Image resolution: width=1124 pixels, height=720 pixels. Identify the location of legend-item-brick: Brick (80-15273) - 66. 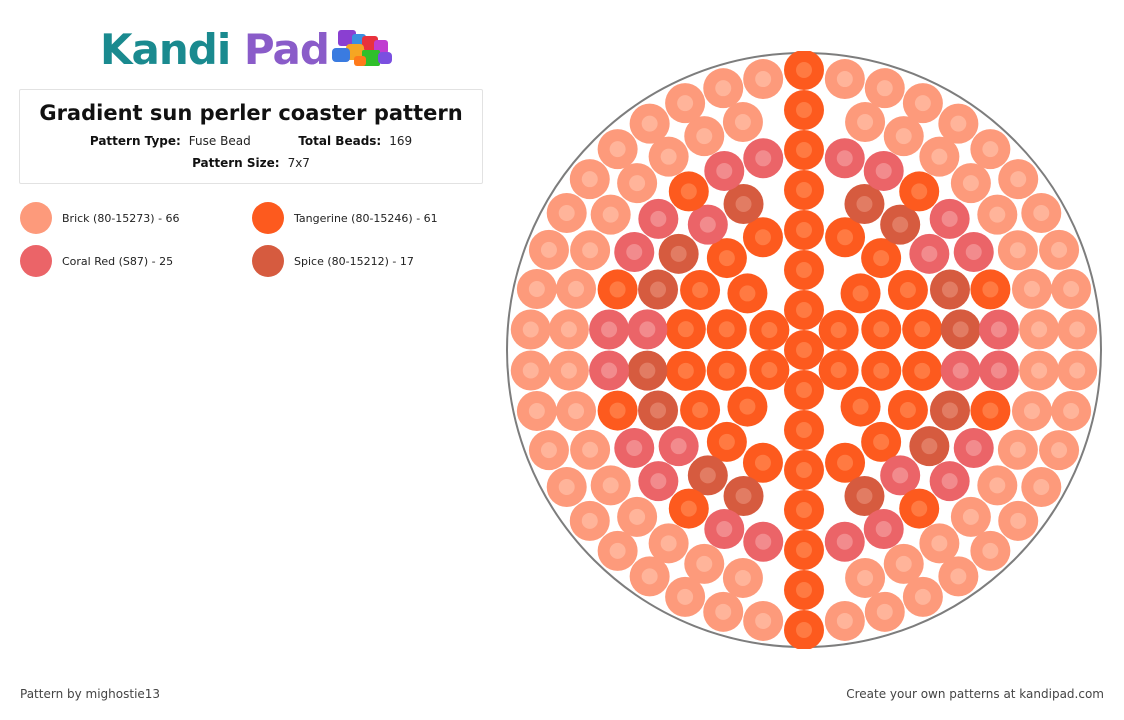
(100, 218).